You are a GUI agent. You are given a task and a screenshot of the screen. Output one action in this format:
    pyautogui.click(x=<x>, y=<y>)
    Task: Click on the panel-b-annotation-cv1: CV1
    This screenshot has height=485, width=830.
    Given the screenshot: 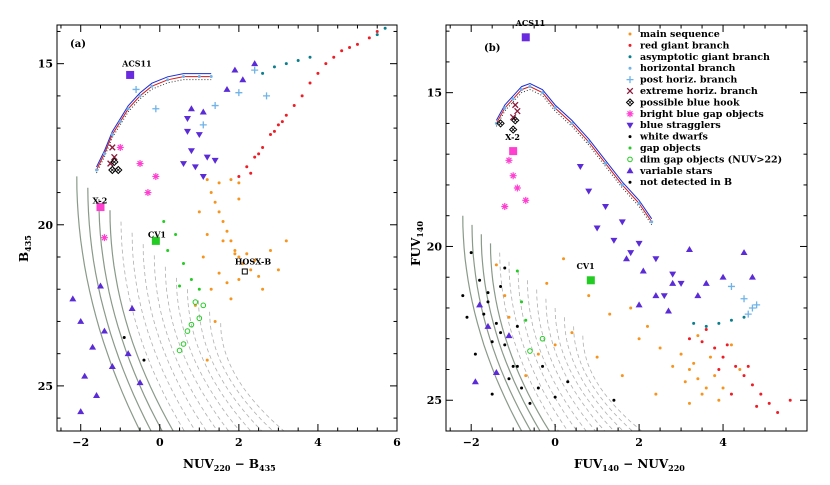 What is the action you would take?
    pyautogui.click(x=586, y=266)
    